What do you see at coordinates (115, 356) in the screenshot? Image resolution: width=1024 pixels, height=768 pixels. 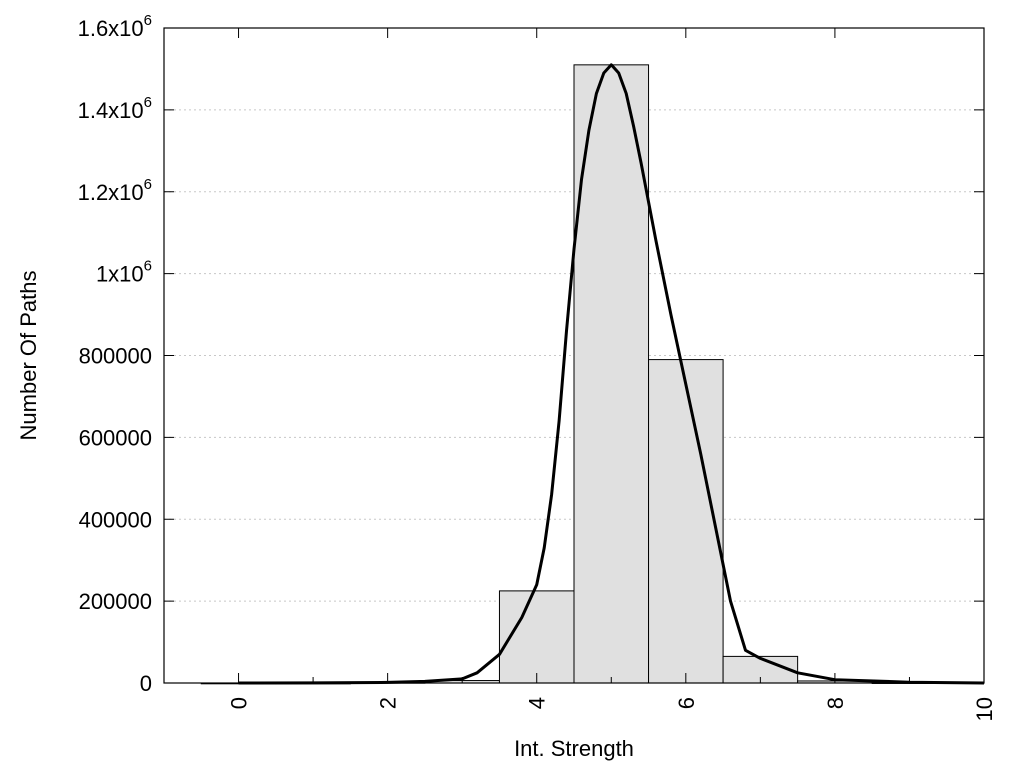 I see `y-tick-label: 800000` at bounding box center [115, 356].